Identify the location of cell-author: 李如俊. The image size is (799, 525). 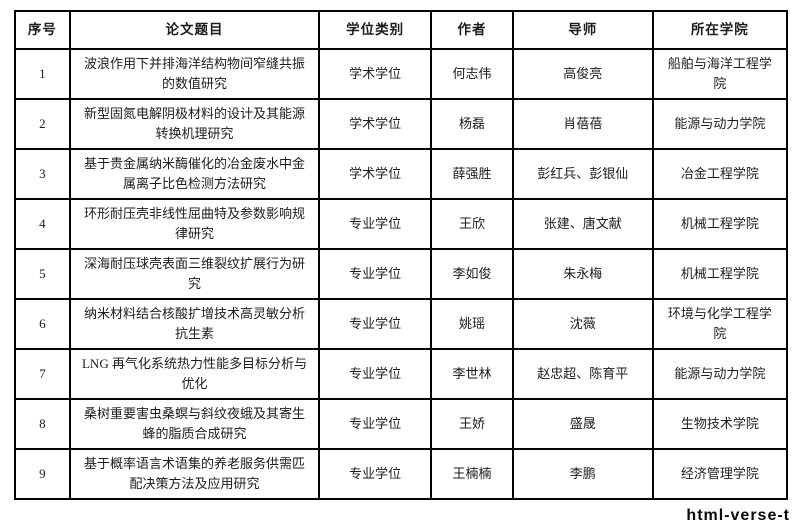
(472, 274).